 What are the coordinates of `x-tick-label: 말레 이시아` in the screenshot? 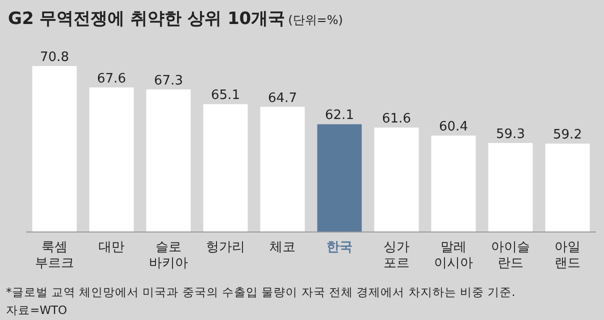 It's located at (453, 255).